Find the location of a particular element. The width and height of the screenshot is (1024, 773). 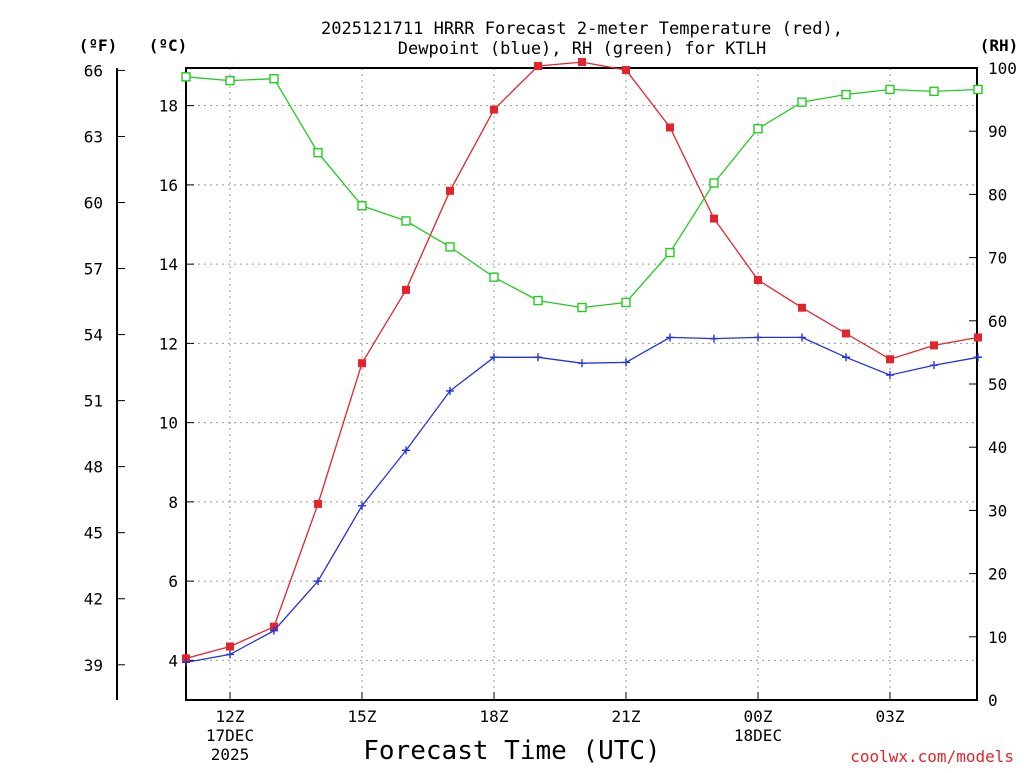

rh-tick-label: 90 is located at coordinates (997, 131).